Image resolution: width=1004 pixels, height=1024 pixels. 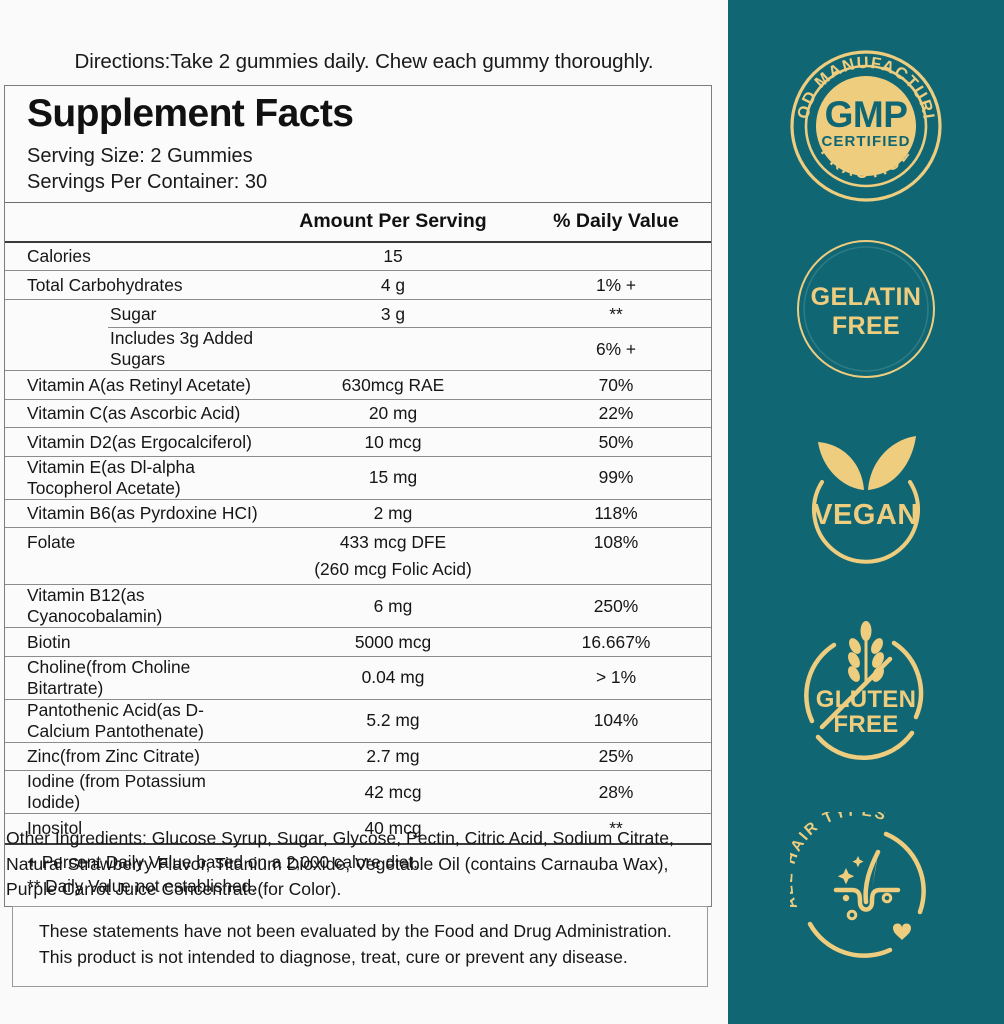 I want to click on badge-gluten-free: GLUTEN FREE, so click(x=866, y=693).